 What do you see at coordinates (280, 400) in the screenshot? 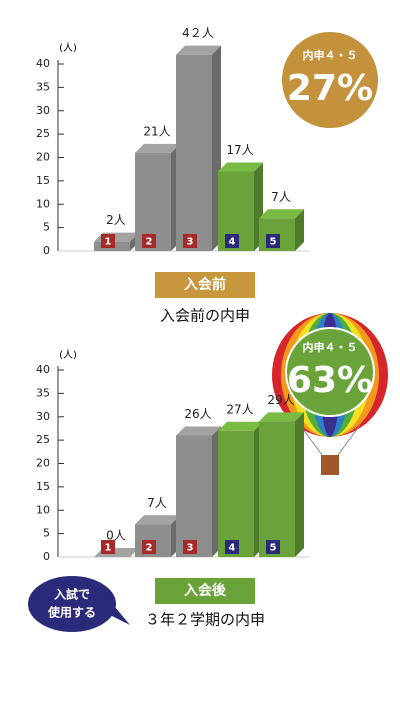
I see `value-label: 29人` at bounding box center [280, 400].